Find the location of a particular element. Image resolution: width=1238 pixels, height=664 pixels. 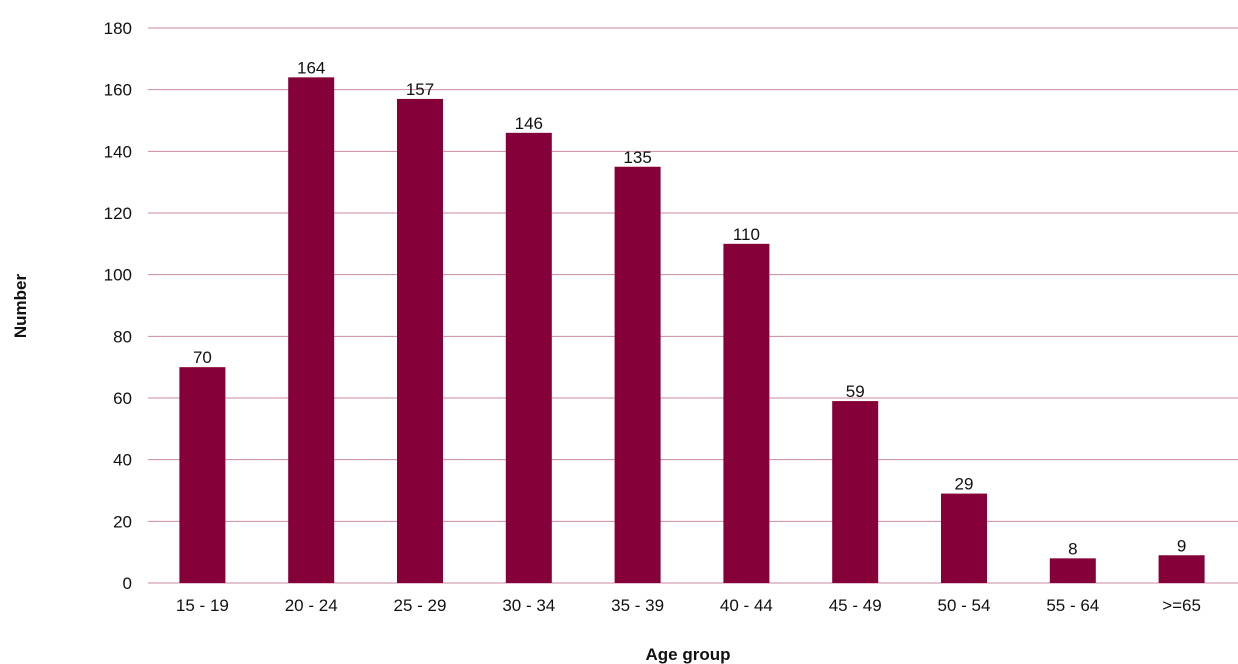

x-tick-label: 15 - 19 is located at coordinates (202, 605).